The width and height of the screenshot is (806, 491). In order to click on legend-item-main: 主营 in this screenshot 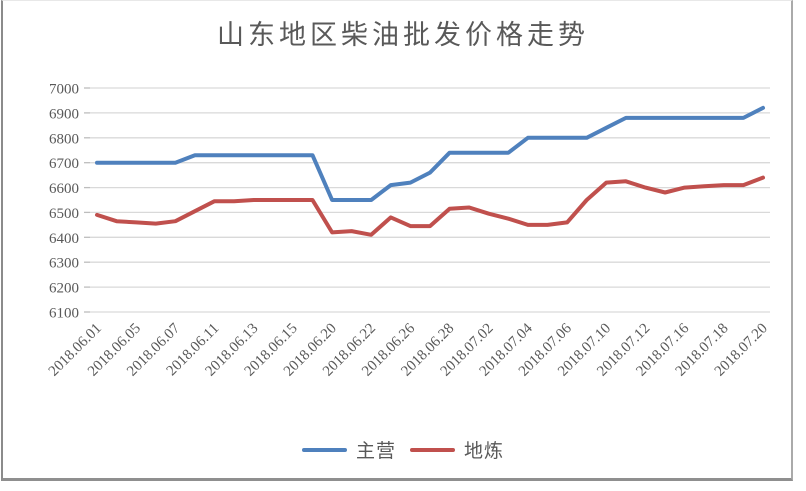, I will do `click(348, 449)`.